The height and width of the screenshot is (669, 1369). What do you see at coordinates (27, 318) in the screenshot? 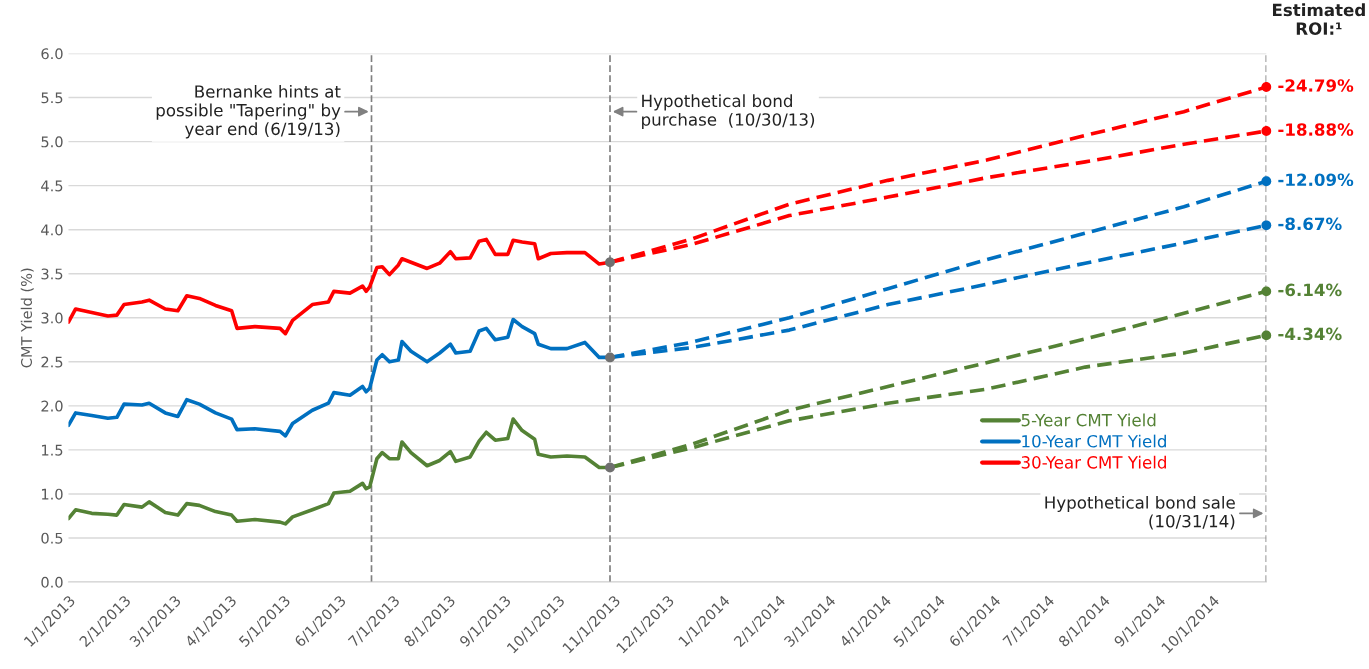
I see `y-axis-title: CMT Yield (%)` at bounding box center [27, 318].